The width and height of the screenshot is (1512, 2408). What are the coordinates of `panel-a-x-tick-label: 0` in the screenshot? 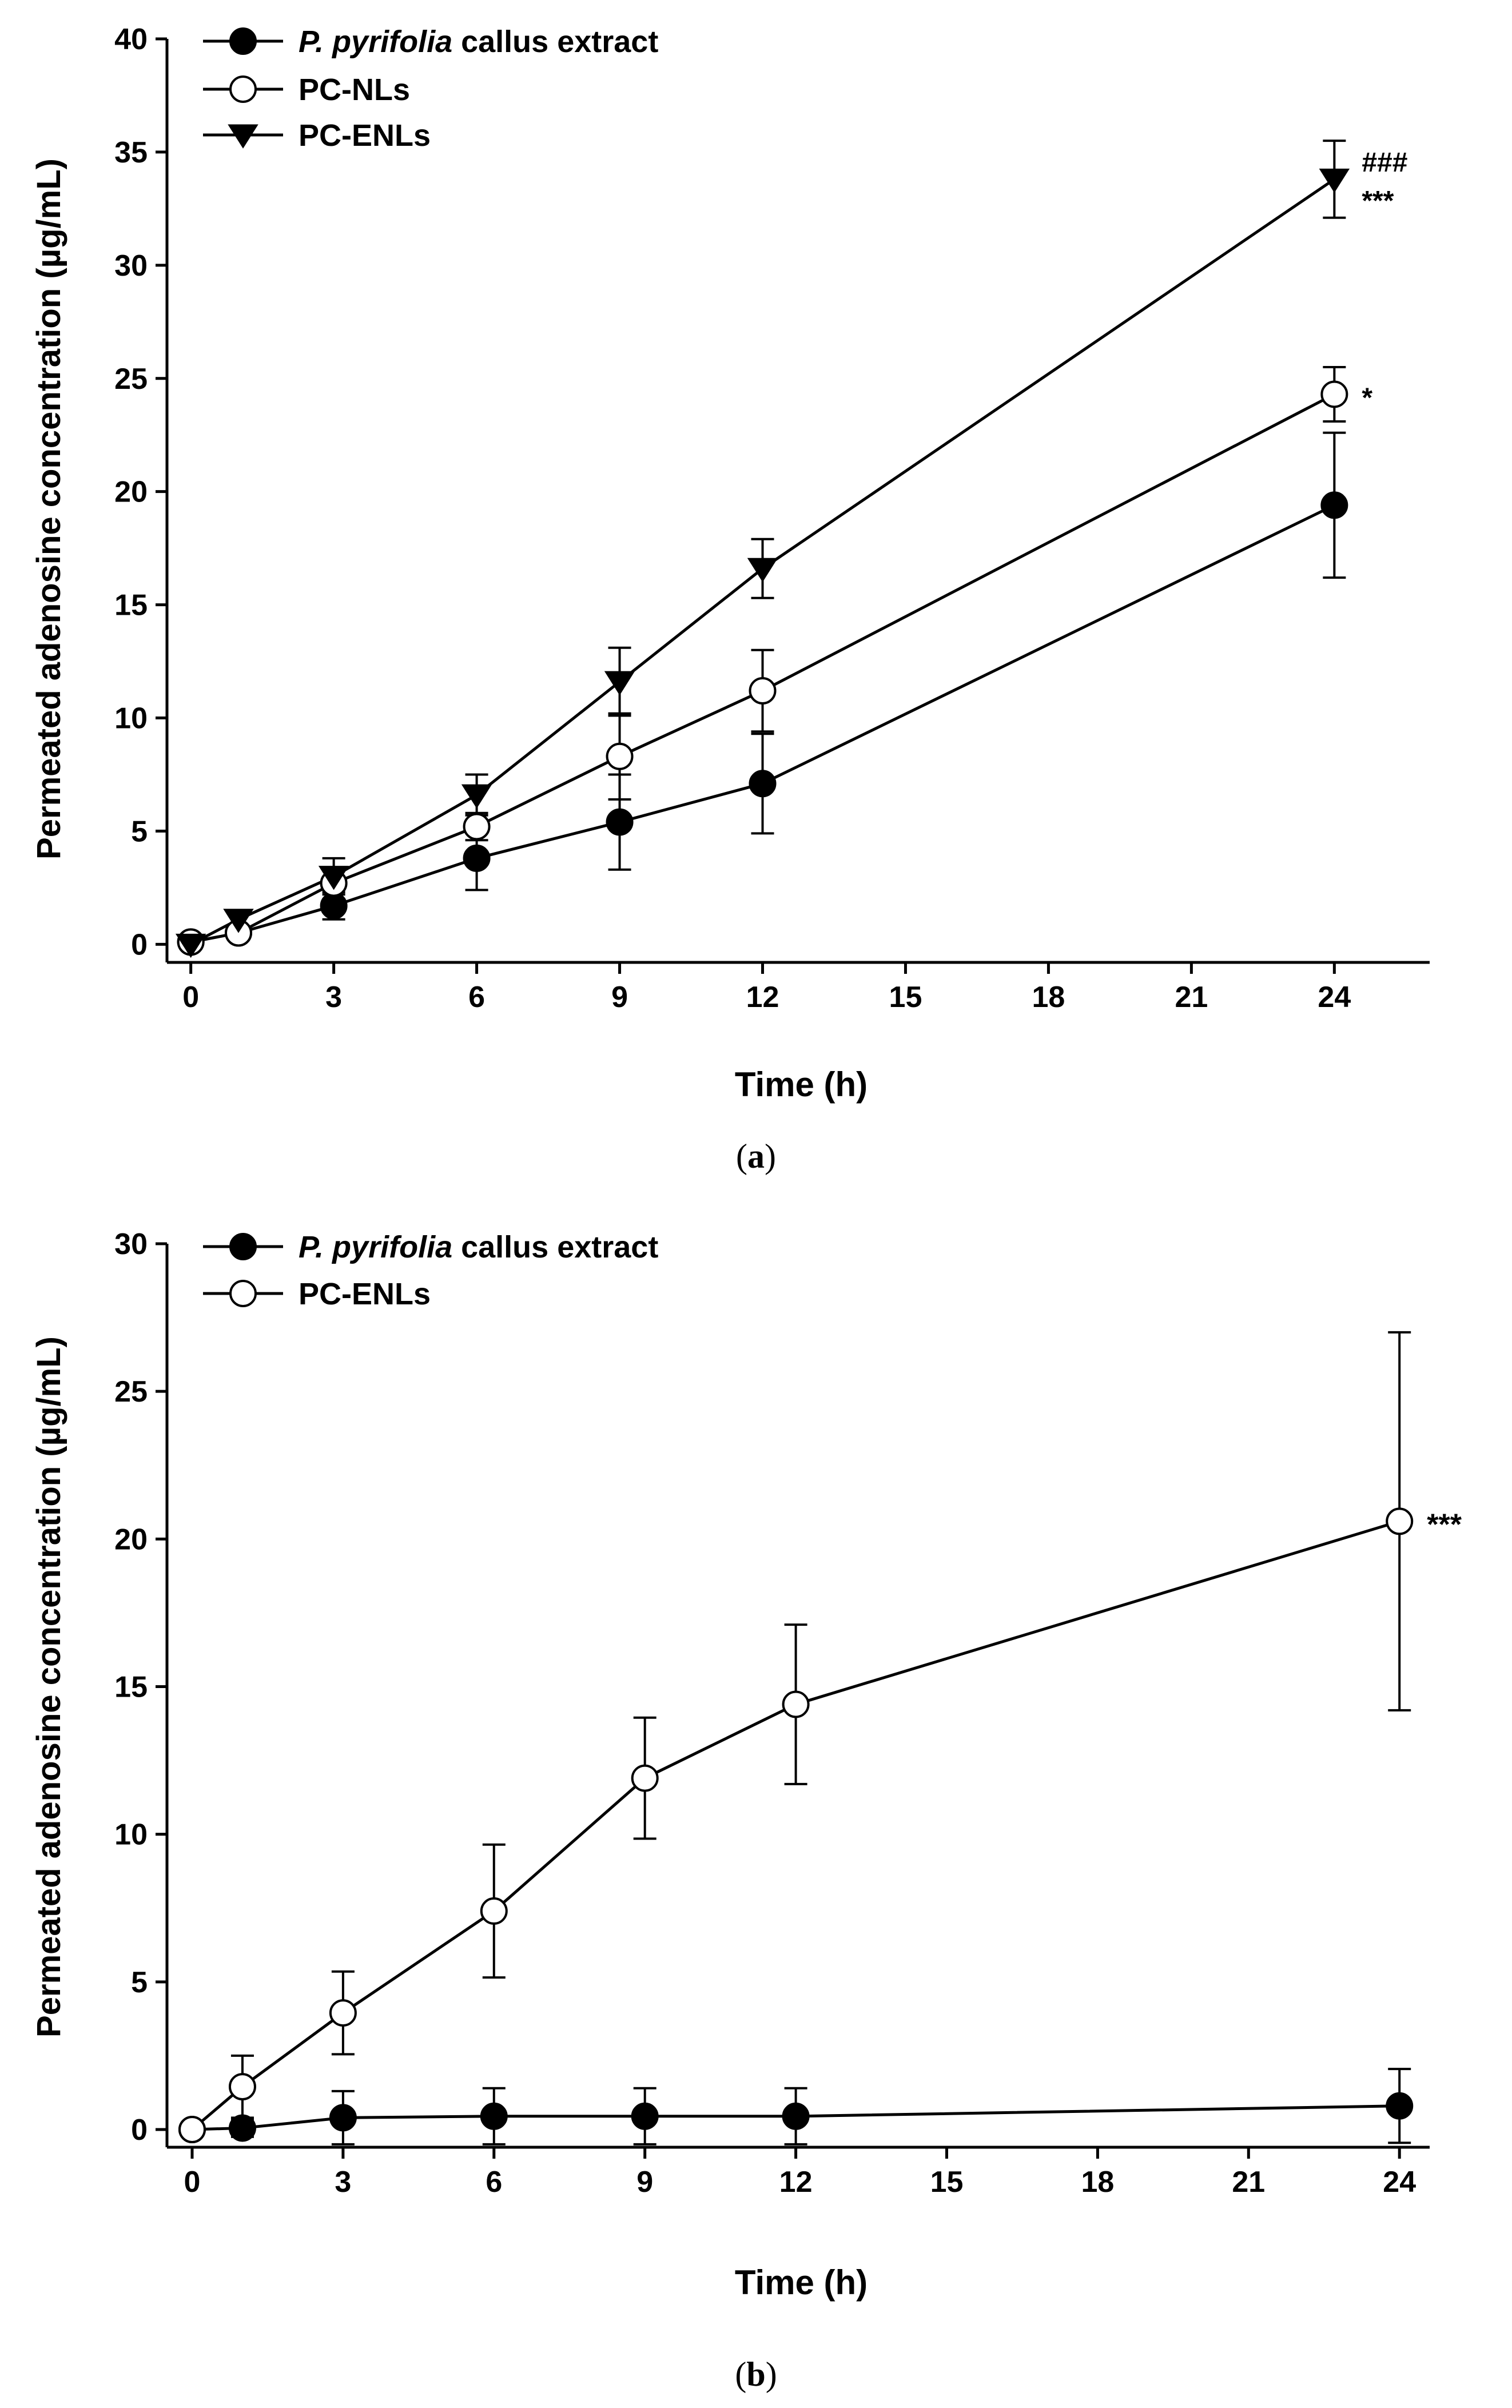 It's located at (190, 997).